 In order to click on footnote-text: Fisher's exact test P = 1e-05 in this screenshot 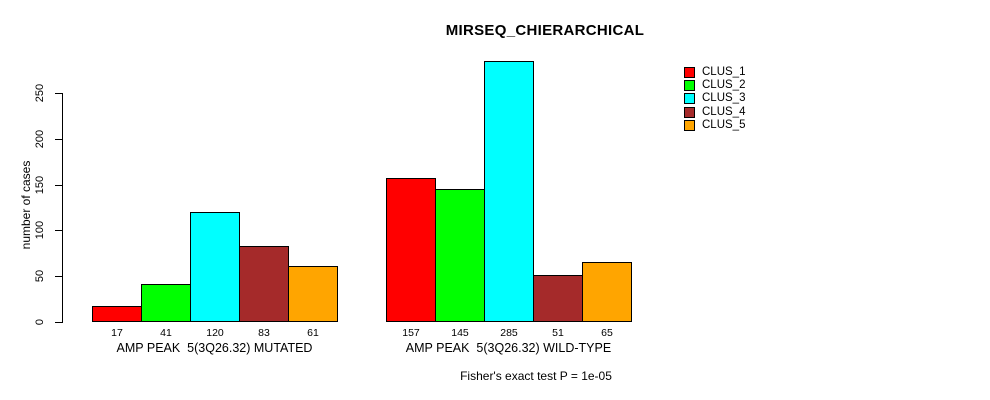, I will do `click(536, 376)`.